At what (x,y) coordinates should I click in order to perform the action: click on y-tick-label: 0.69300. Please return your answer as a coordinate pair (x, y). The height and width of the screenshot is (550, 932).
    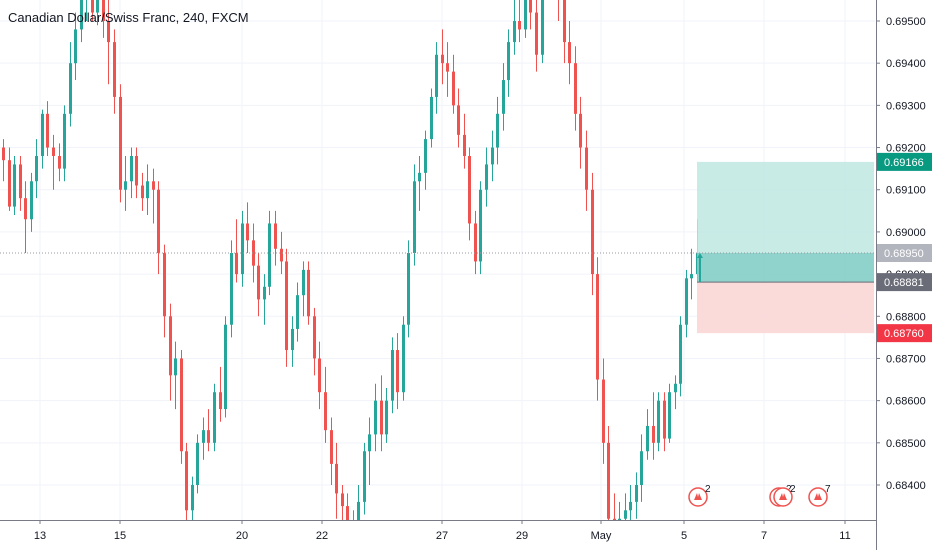
    Looking at the image, I should click on (906, 106).